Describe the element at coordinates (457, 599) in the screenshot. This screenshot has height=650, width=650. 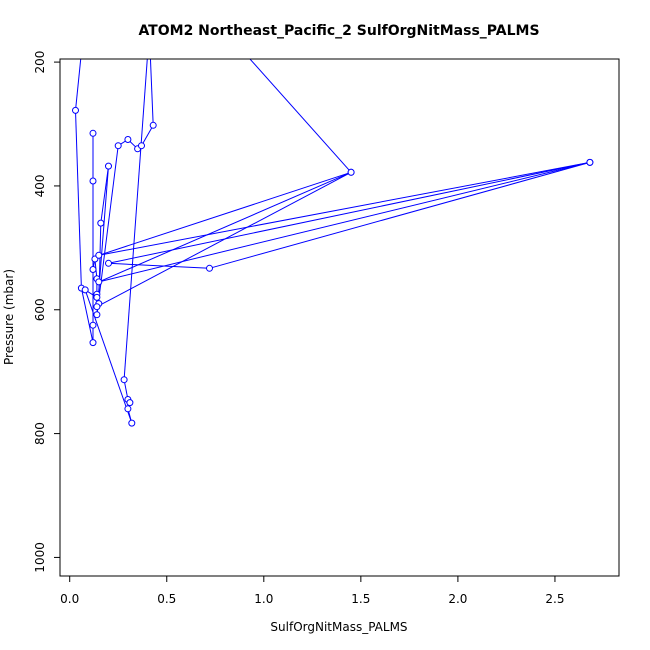
I see `x-tick-label: 2.0` at that location.